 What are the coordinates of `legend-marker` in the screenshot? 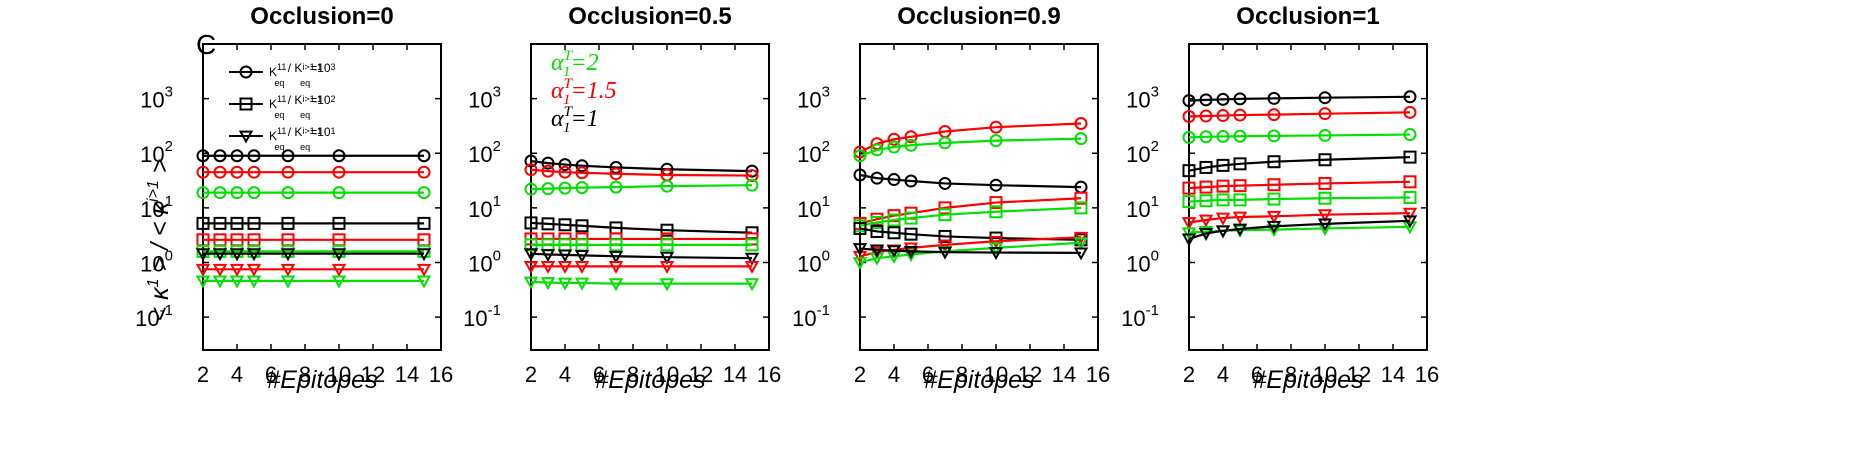 It's located at (246, 104).